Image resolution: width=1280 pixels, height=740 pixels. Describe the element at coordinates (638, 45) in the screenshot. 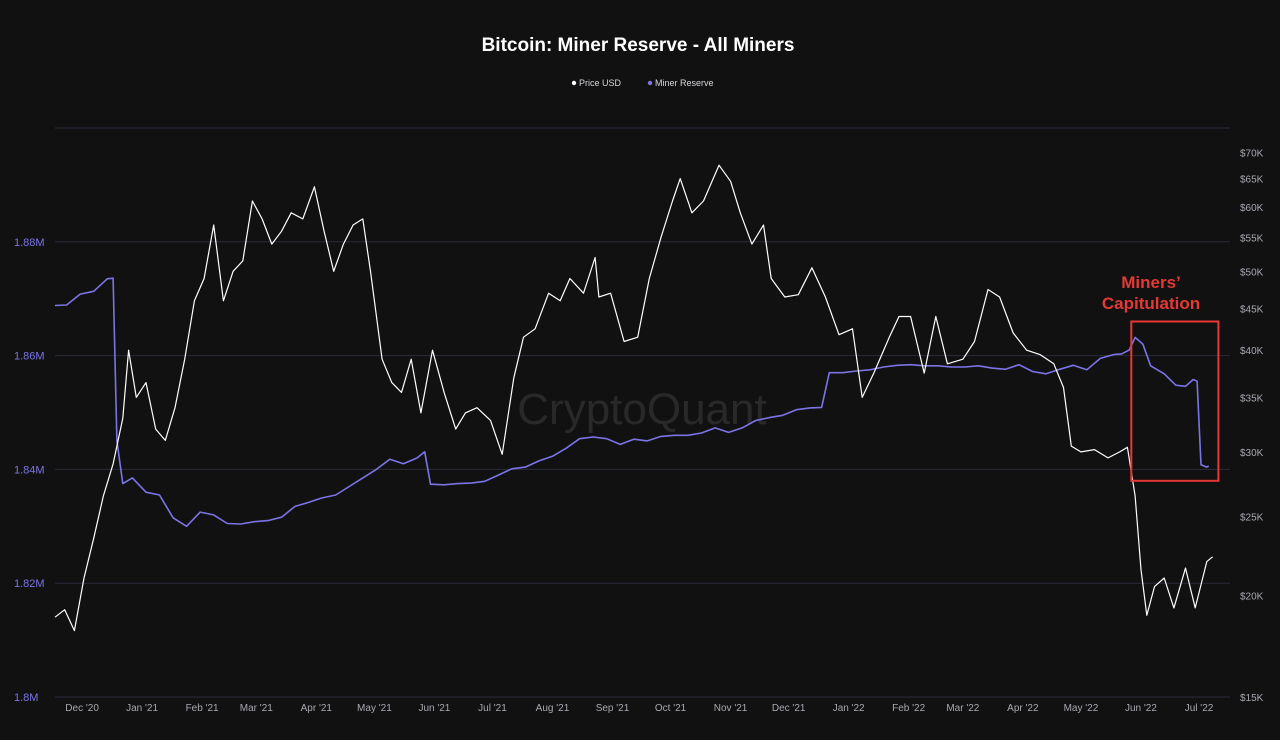

I see `chart-title: Bitcoin: Miner Reserve - All Miners` at that location.